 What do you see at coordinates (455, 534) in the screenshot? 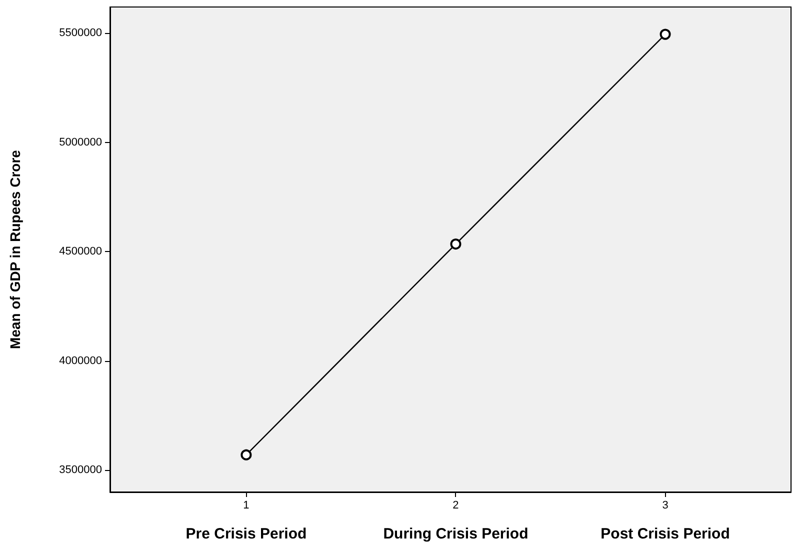
I see `text: During Crisis Period` at bounding box center [455, 534].